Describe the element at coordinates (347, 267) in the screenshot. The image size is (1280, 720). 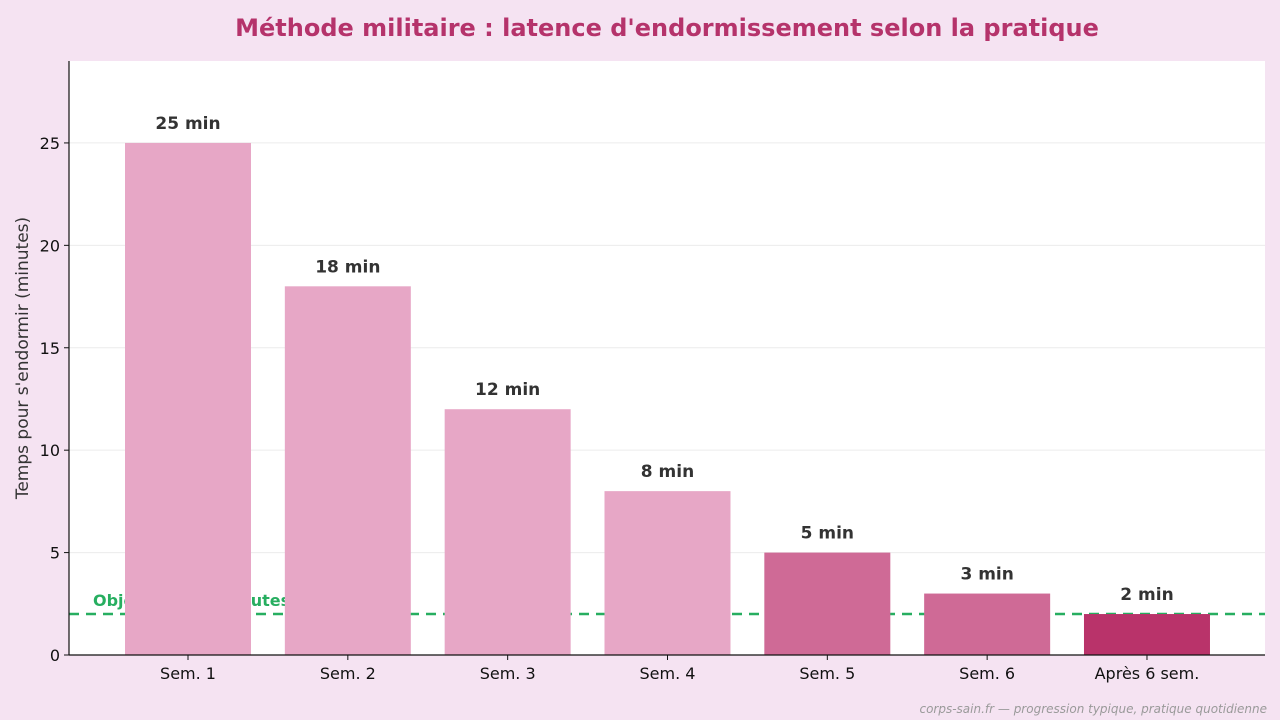
I see `bar-value-label: 18 min` at that location.